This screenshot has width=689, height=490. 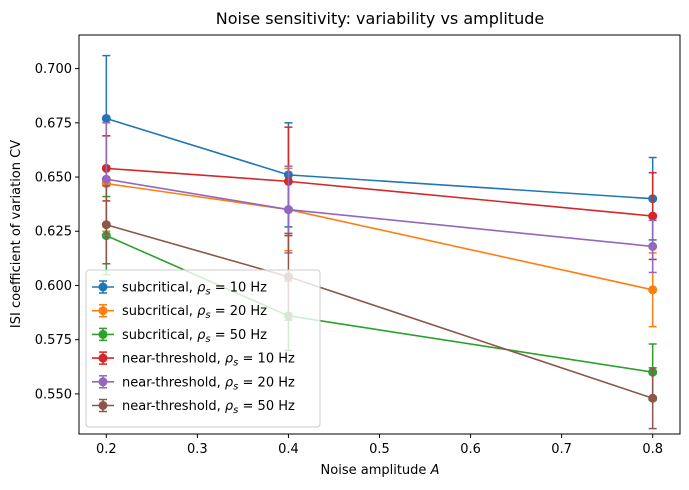 I want to click on legend-box, so click(x=203, y=348).